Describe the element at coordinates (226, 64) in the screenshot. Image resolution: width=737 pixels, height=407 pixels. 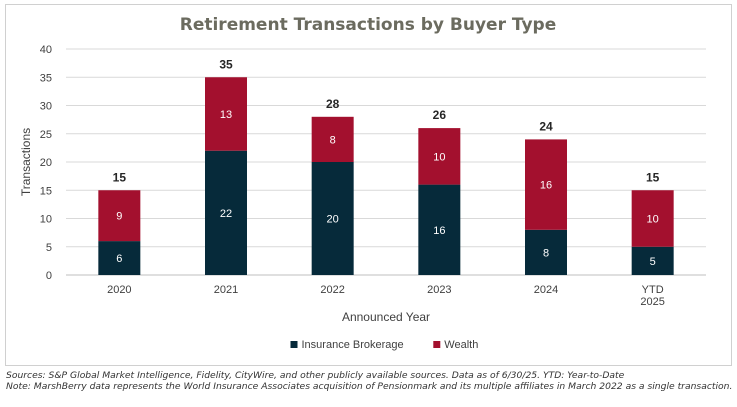
I see `total-value-label: 35` at that location.